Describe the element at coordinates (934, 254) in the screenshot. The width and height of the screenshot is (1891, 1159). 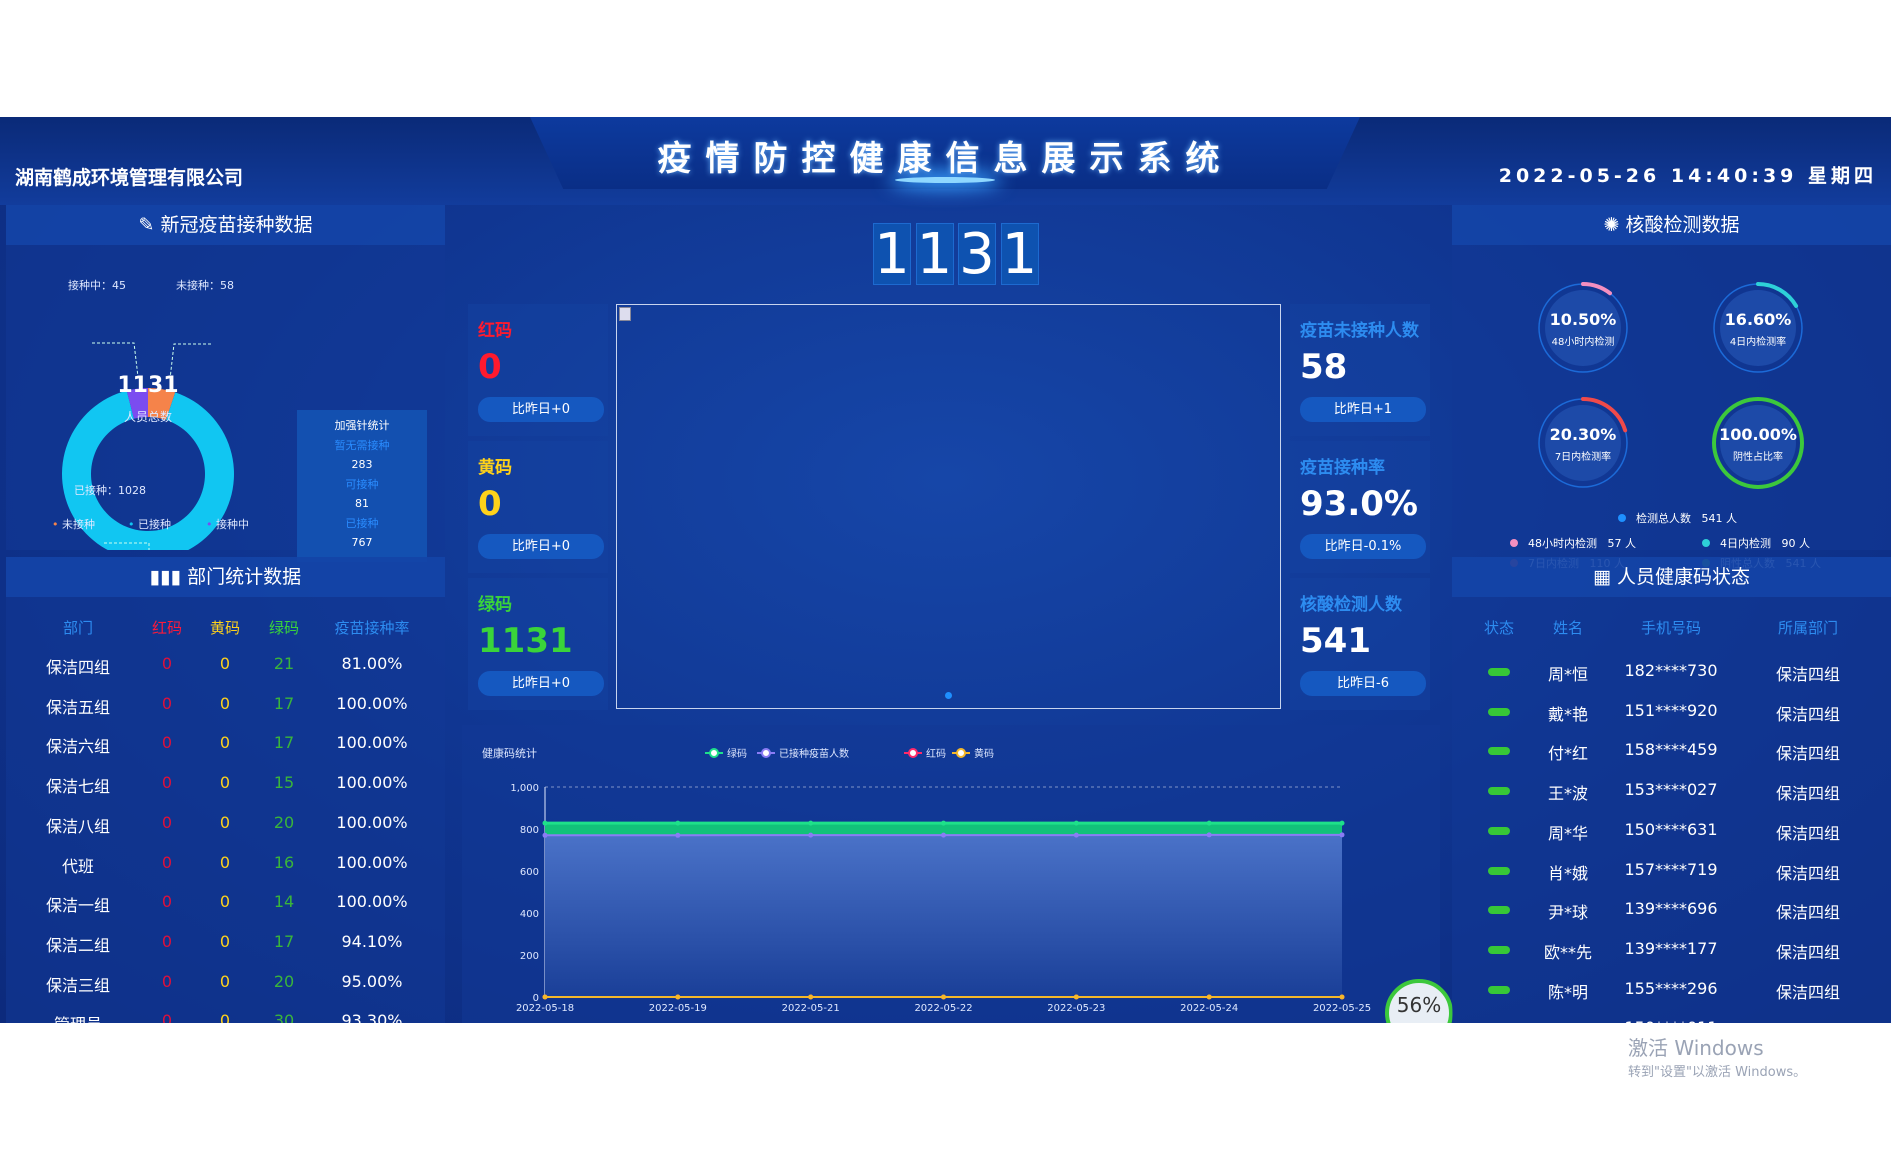
I see `counter-digit: 1` at that location.